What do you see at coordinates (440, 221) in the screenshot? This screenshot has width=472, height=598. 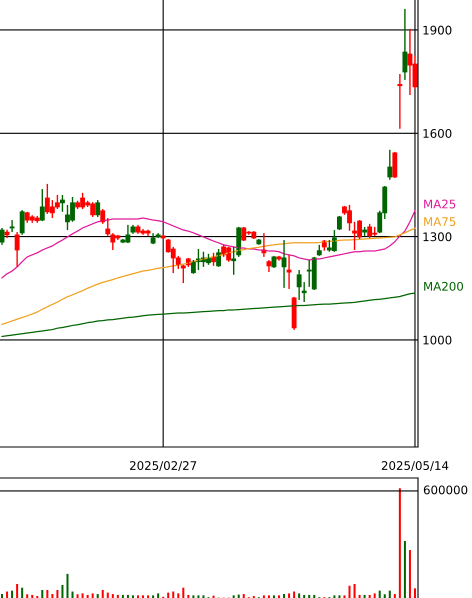 I see `series-label: MA75` at bounding box center [440, 221].